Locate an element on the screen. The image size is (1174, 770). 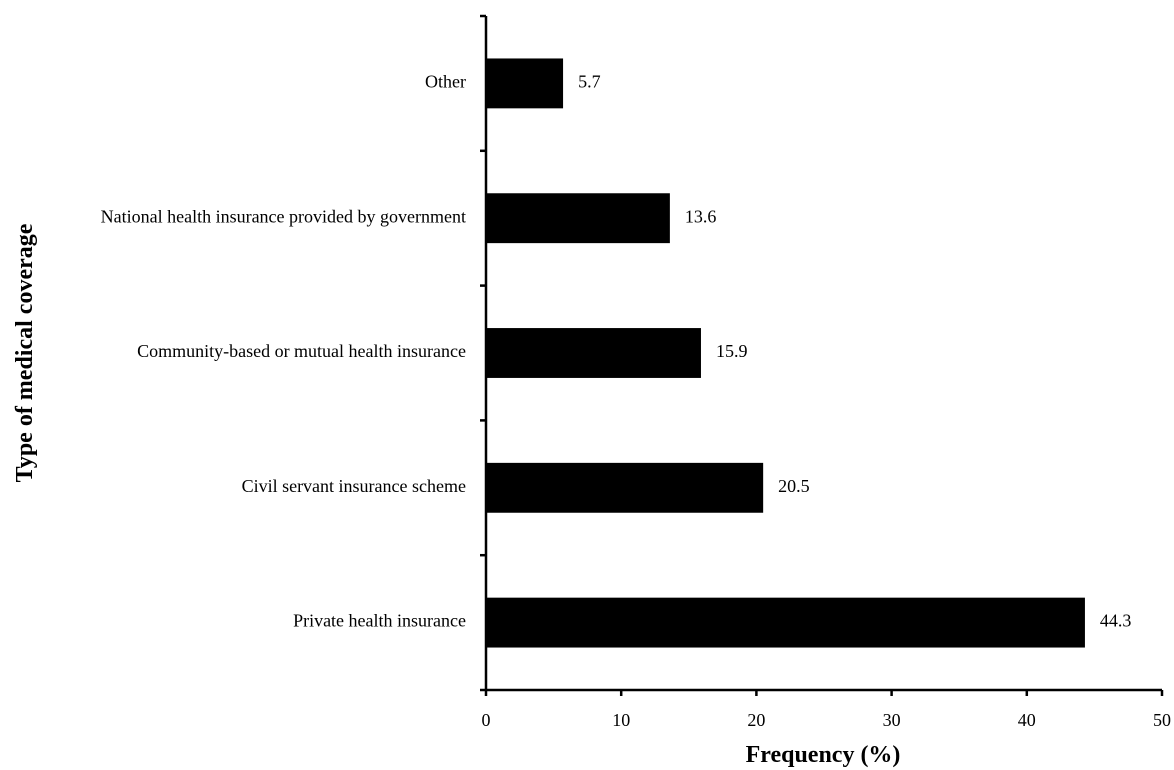
category-label: Other is located at coordinates (445, 82).